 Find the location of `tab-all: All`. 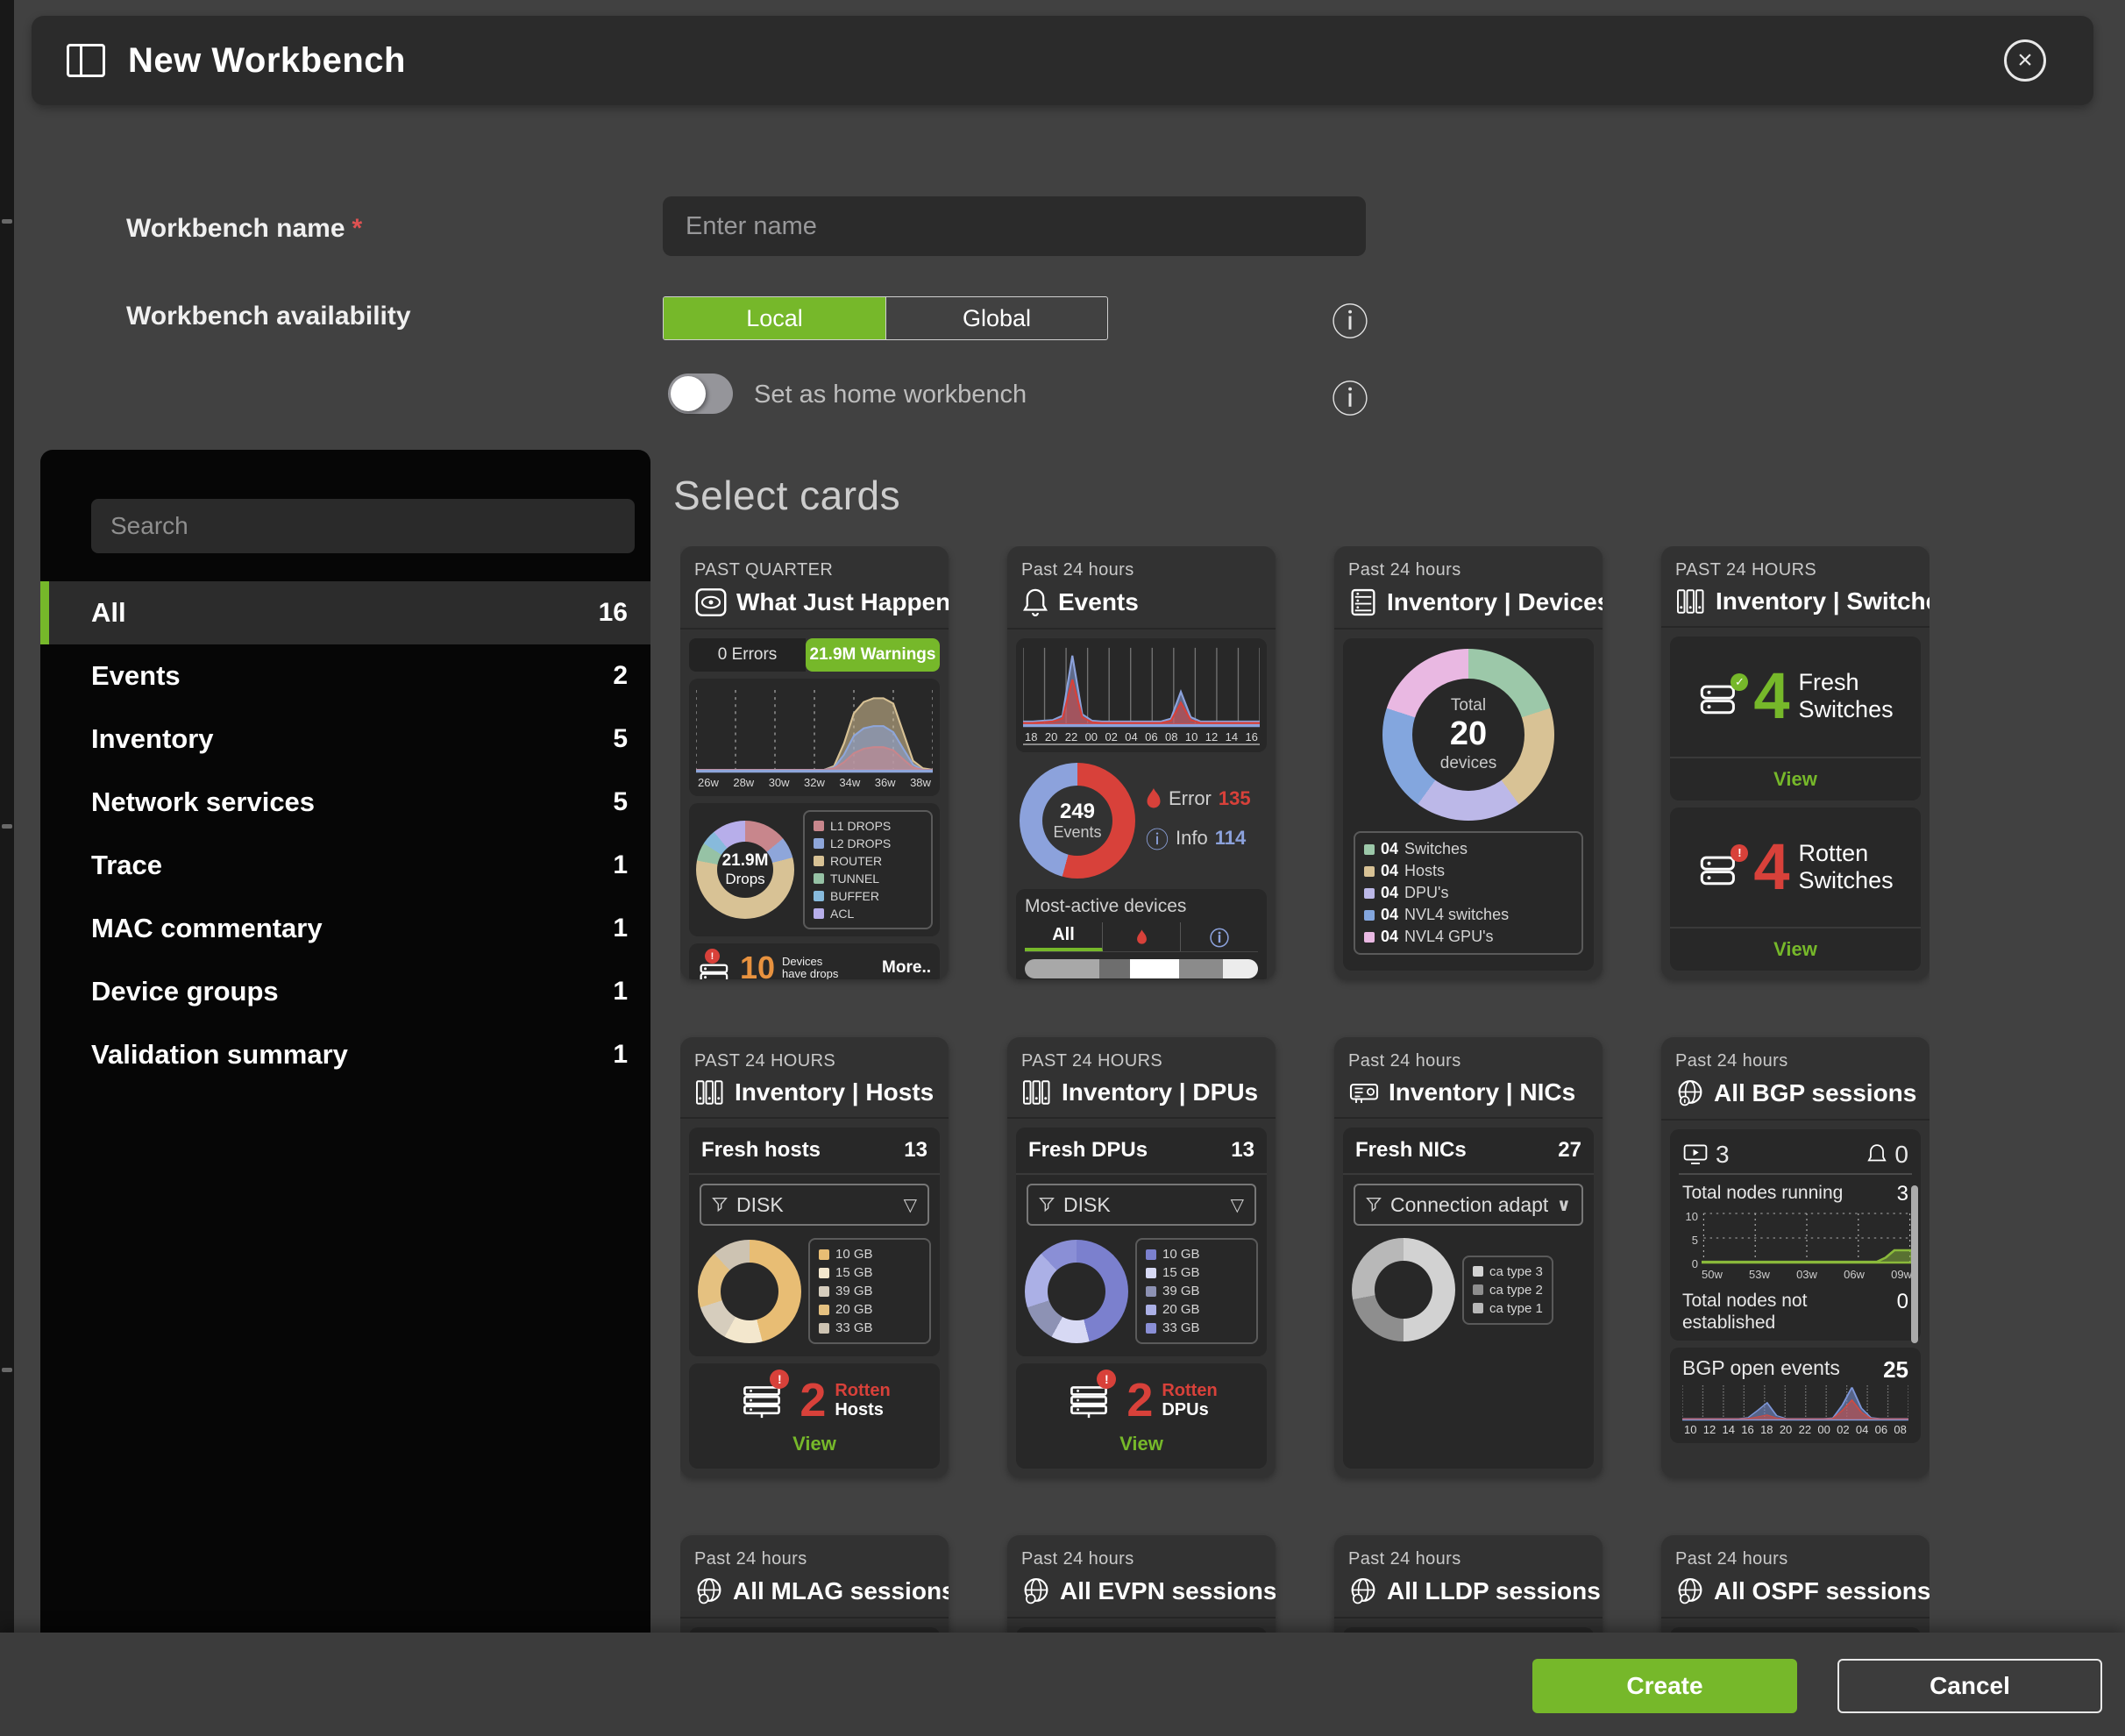

tab-all: All is located at coordinates (1064, 936).